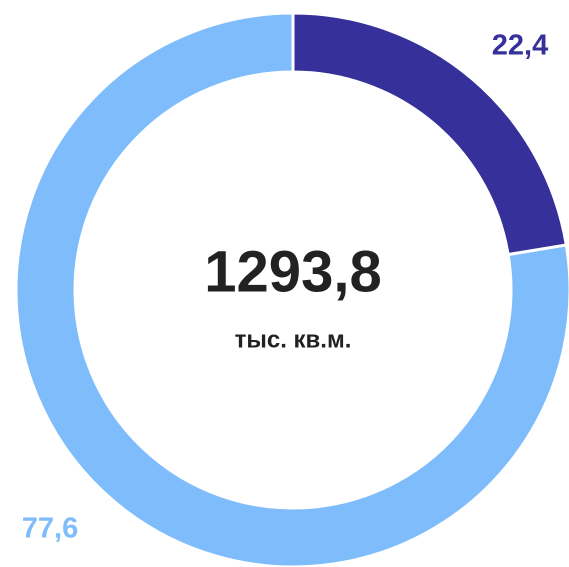 Image resolution: width=569 pixels, height=567 pixels. What do you see at coordinates (50, 529) in the screenshot?
I see `value-label: 77,6` at bounding box center [50, 529].